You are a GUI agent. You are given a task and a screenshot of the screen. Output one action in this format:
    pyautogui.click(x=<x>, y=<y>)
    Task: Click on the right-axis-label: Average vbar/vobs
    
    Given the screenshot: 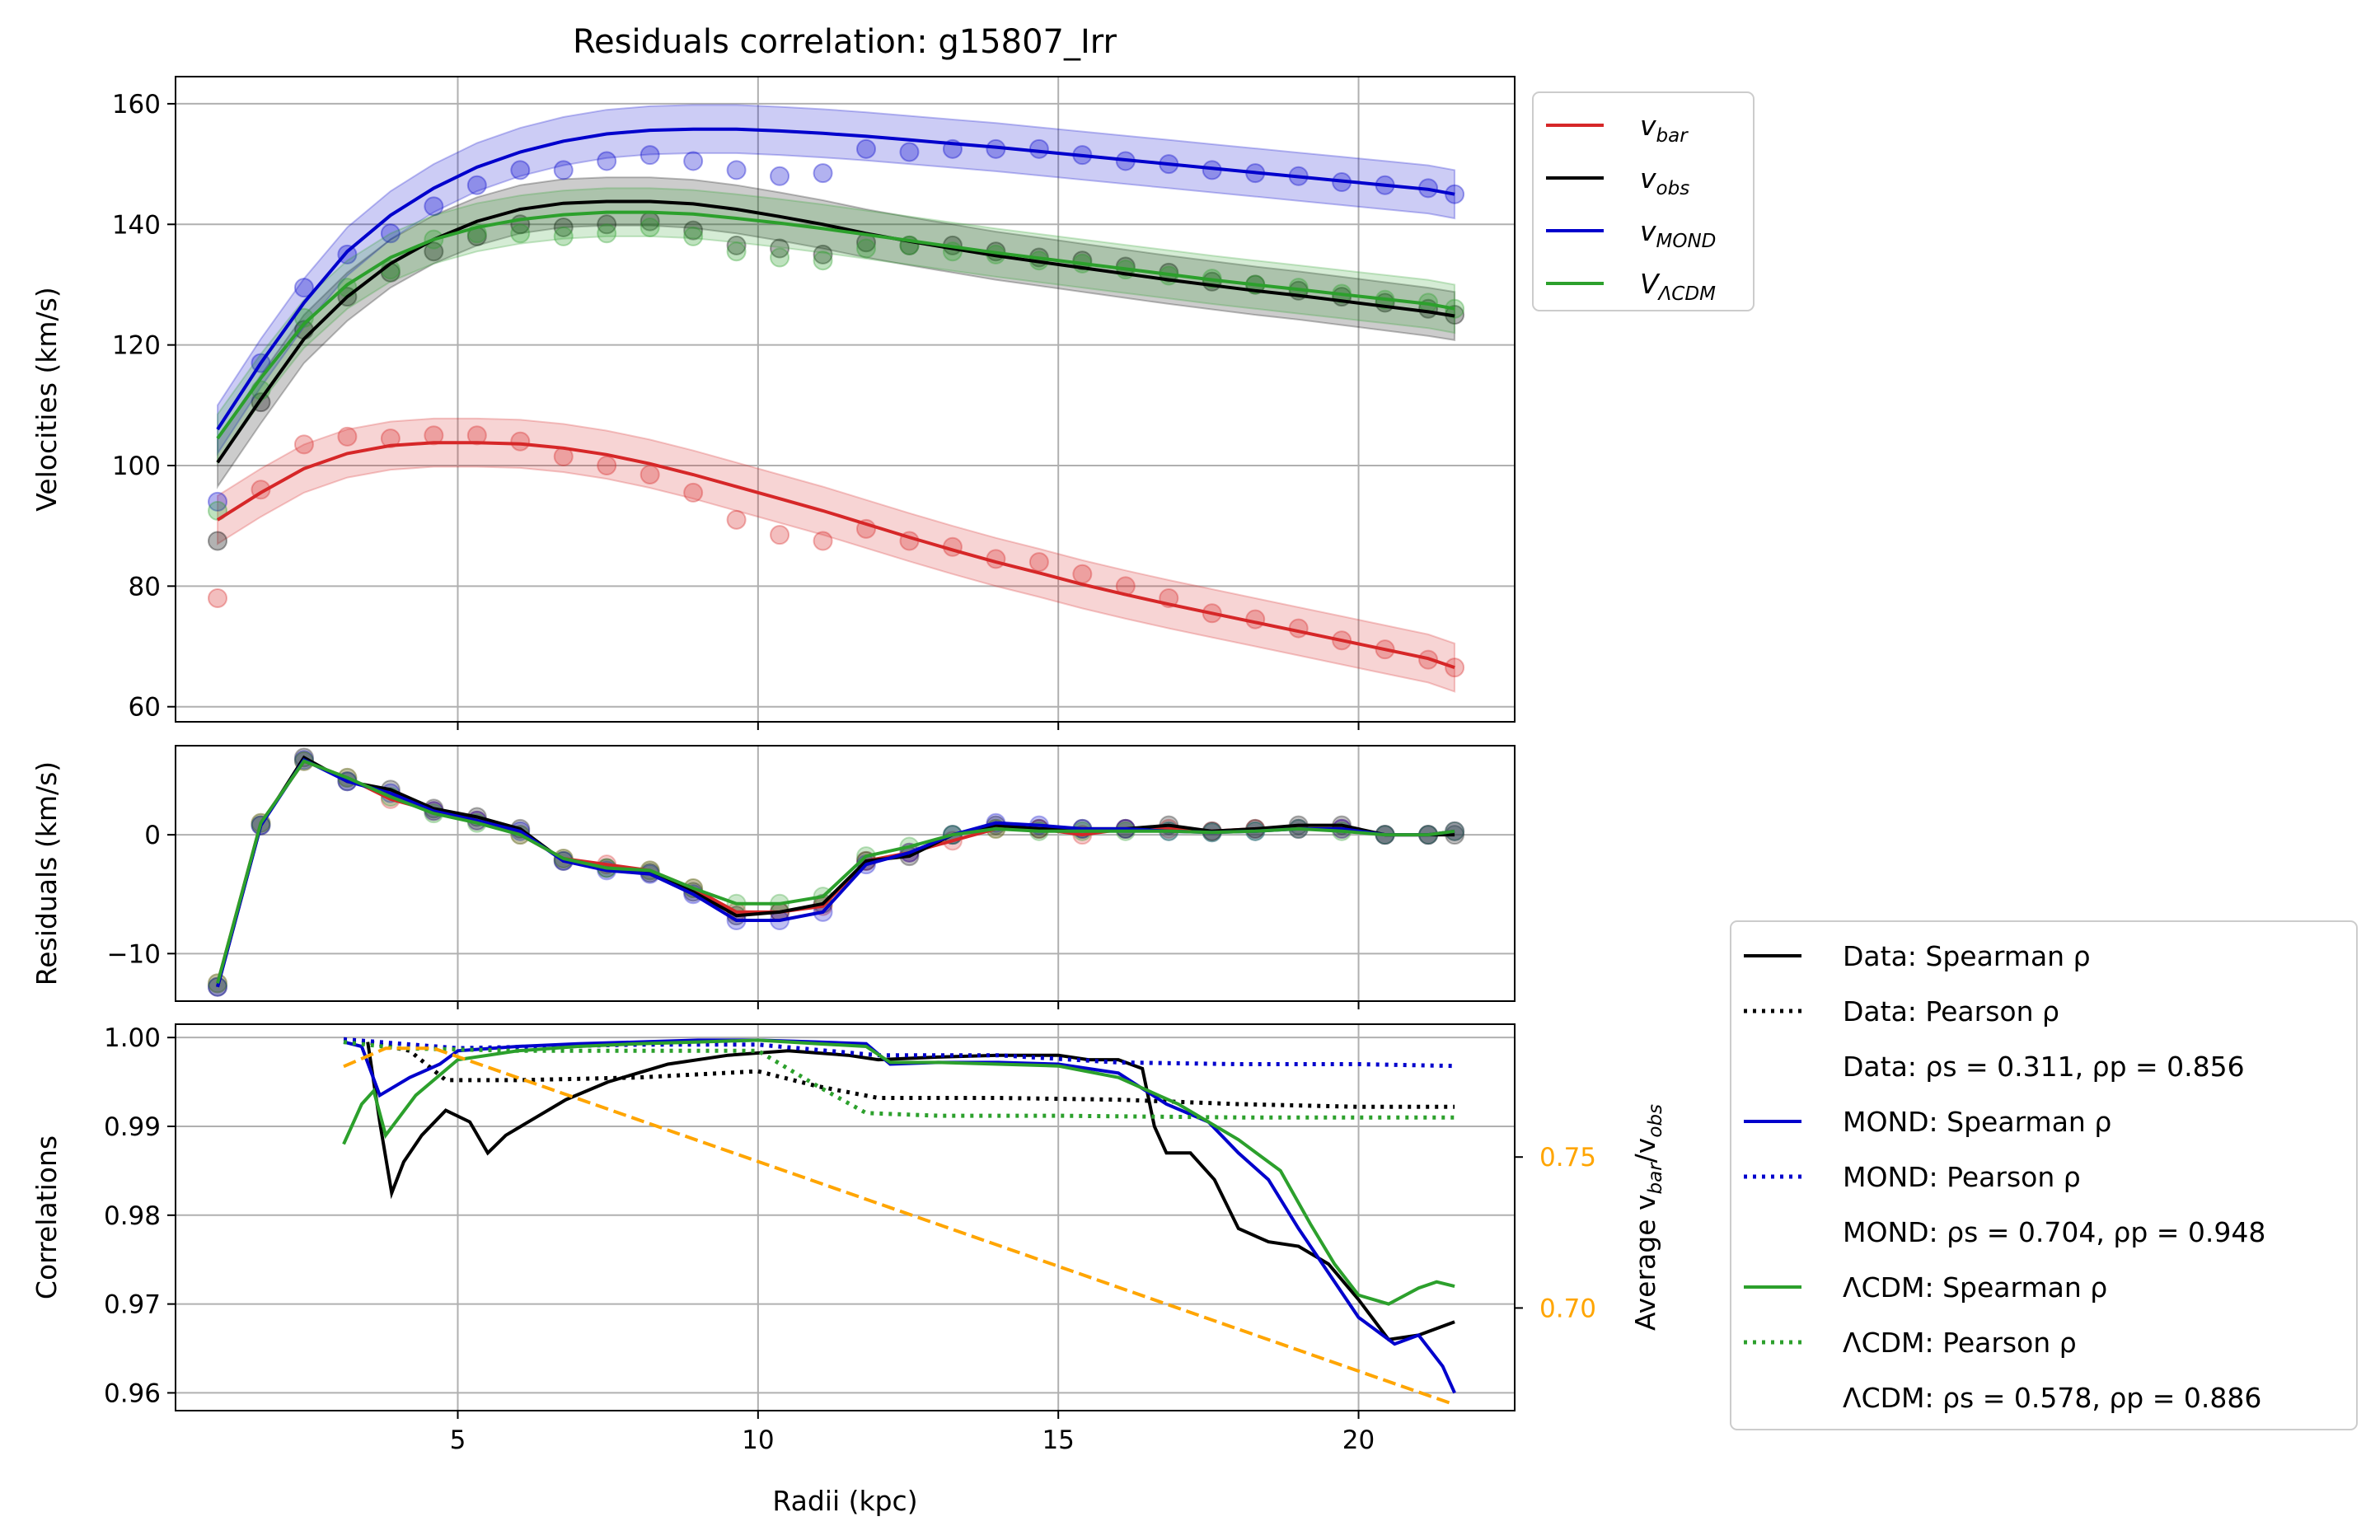 What is the action you would take?
    pyautogui.click(x=1647, y=1217)
    